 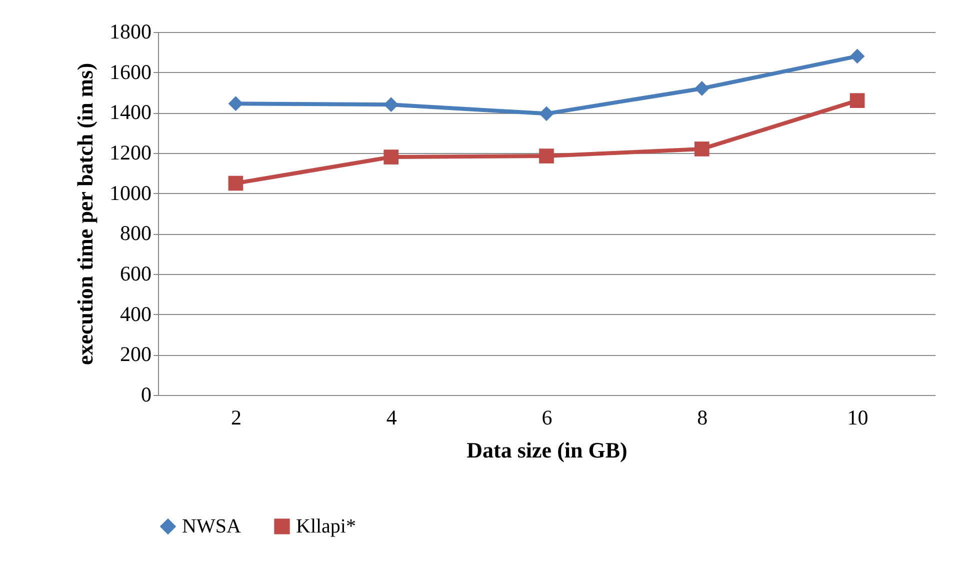 I want to click on x-tick-label: 2, so click(x=236, y=418).